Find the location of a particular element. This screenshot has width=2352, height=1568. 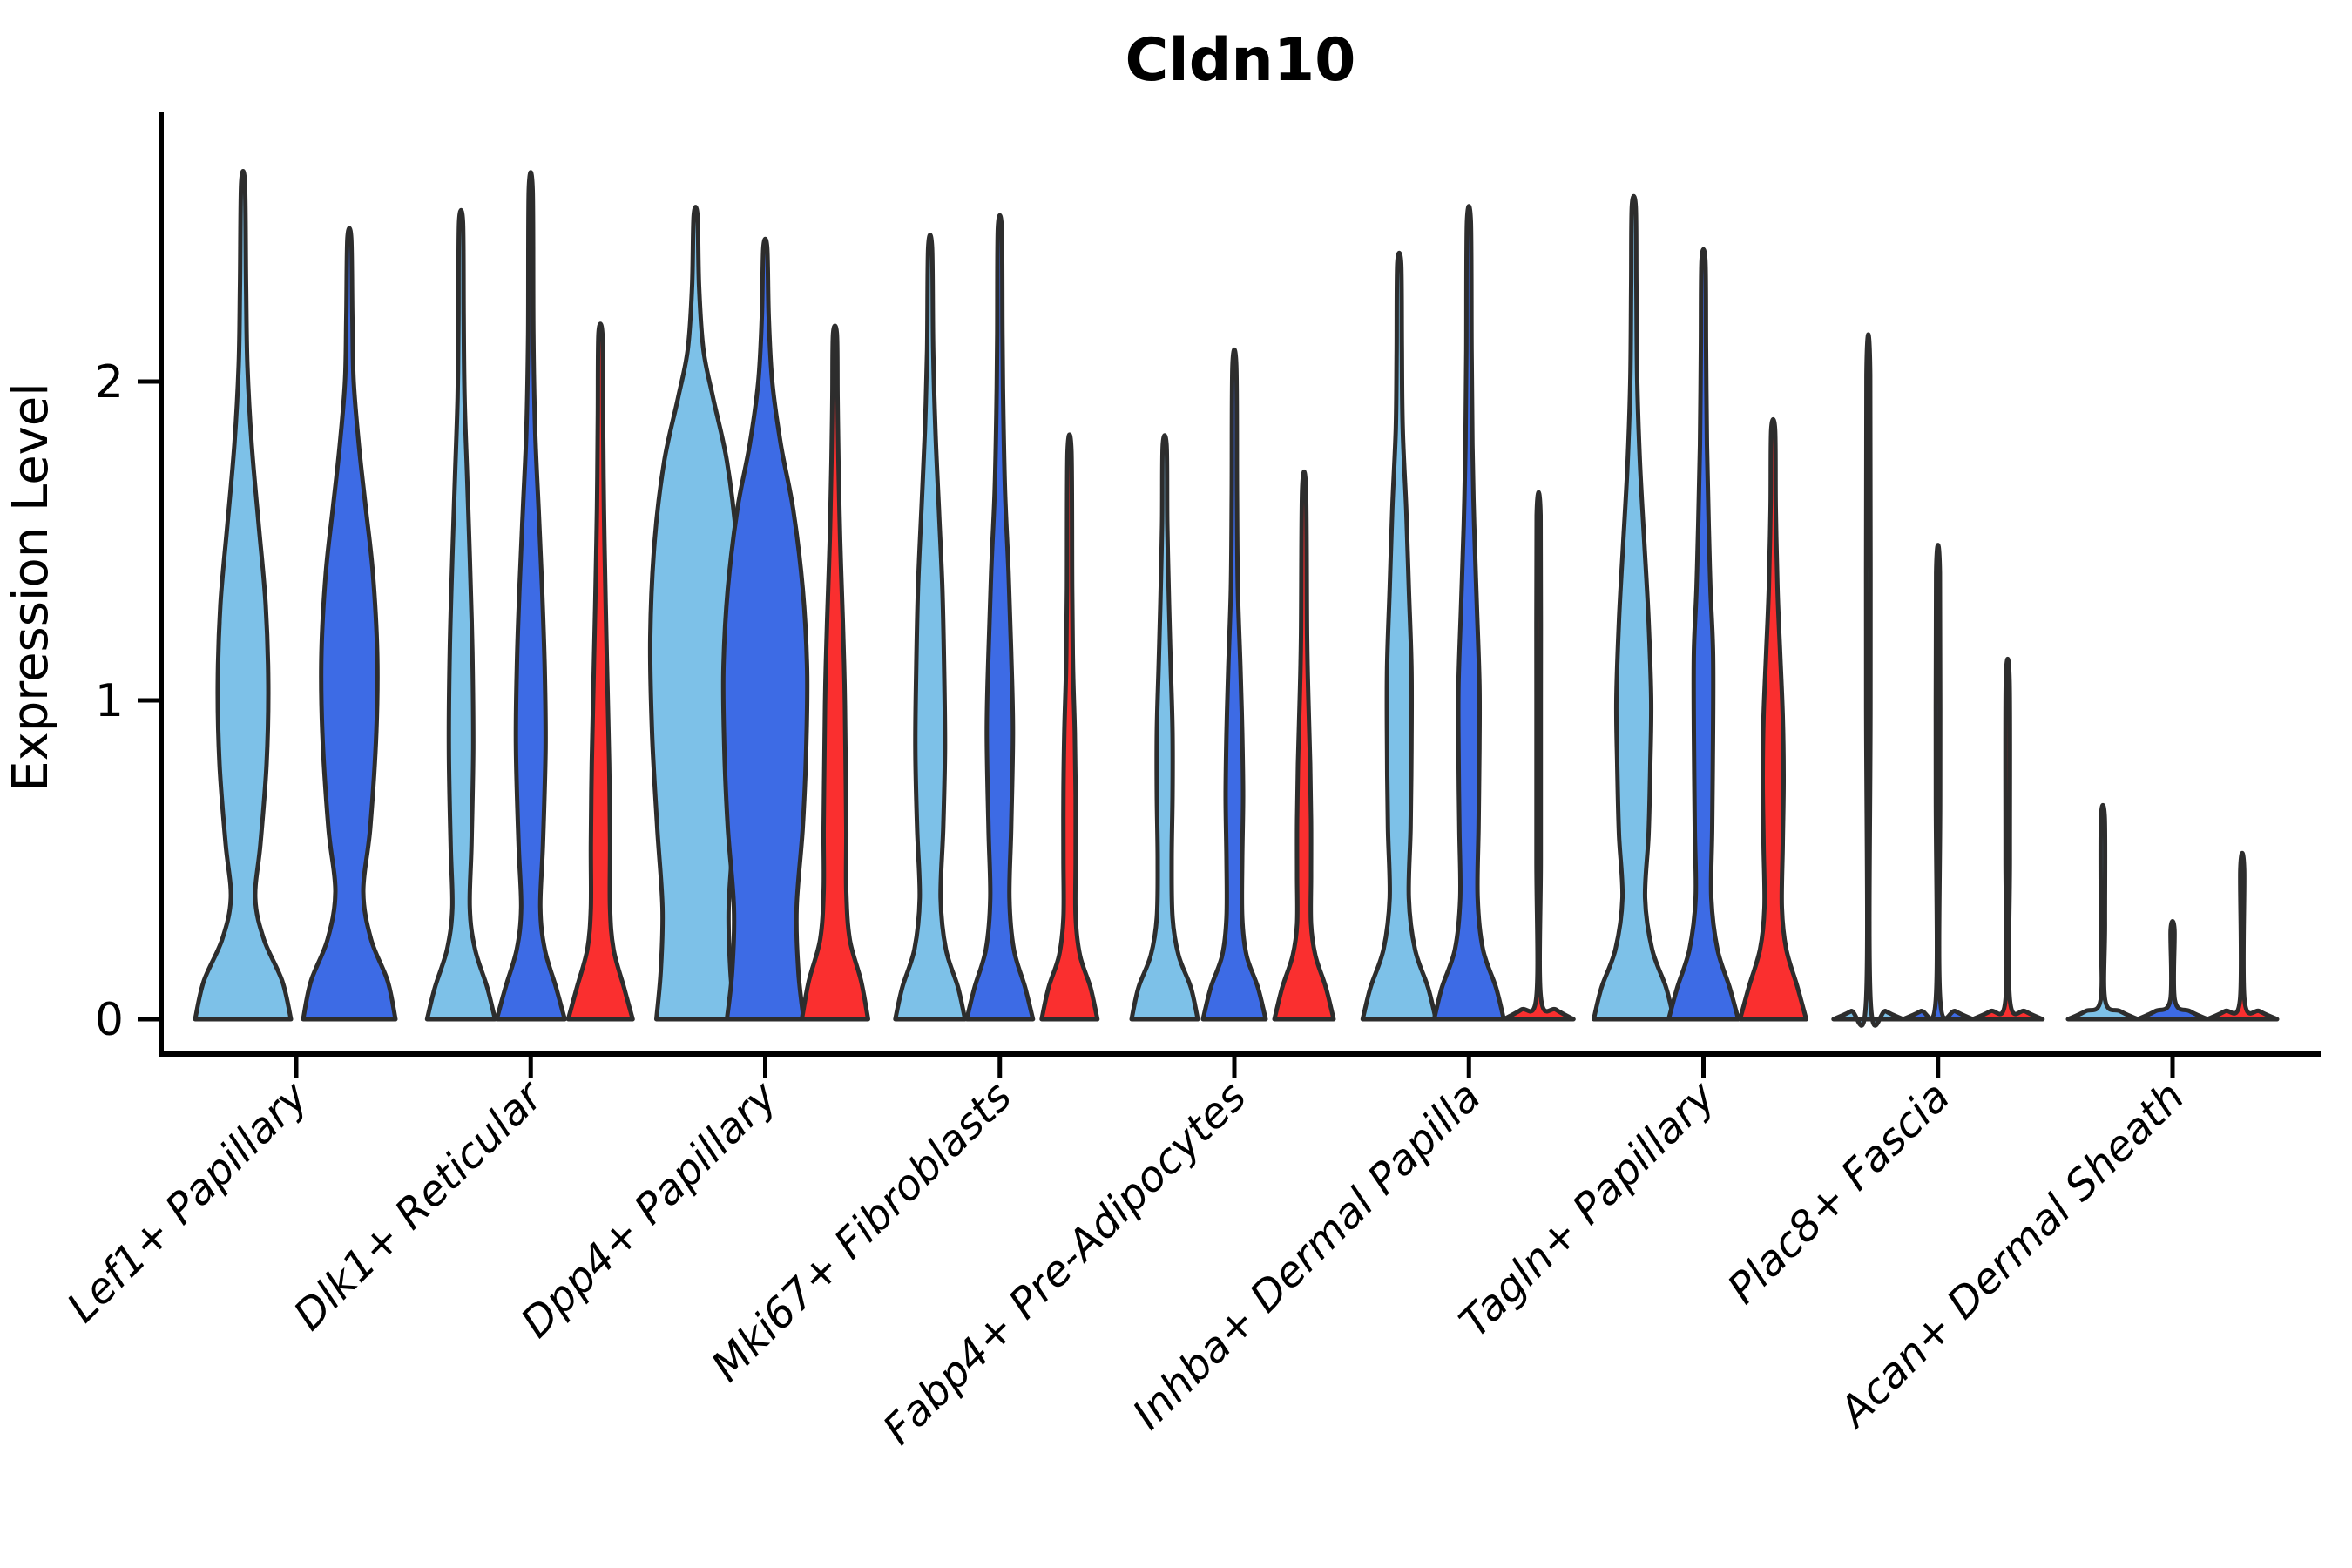

y-tick-label: 1 is located at coordinates (109, 701).